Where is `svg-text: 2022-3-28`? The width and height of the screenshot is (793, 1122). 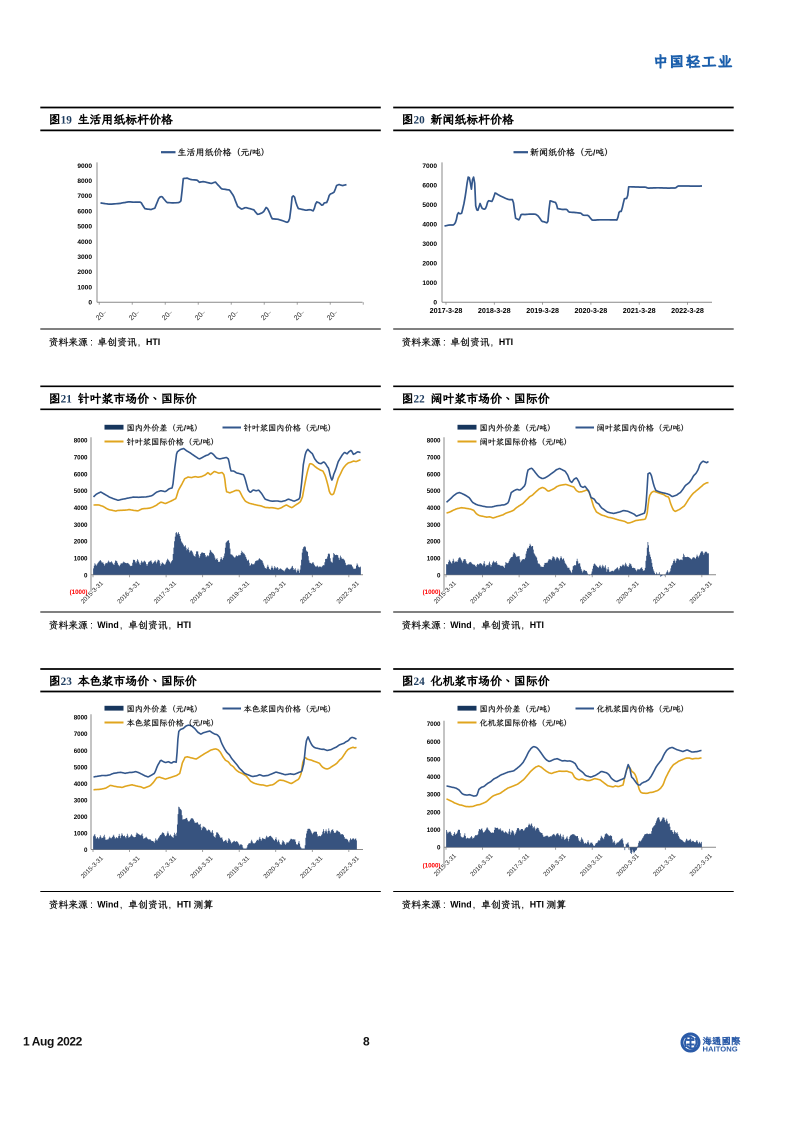
svg-text: 2022-3-28 is located at coordinates (687, 310).